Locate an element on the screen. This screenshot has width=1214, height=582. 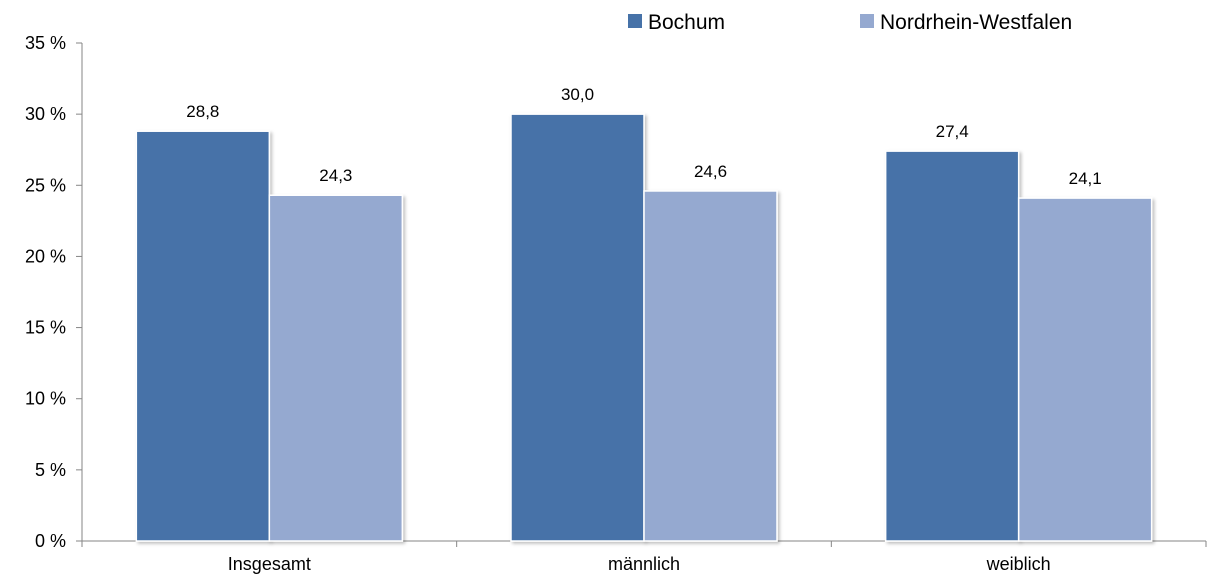
y-tick-label: 0 % is located at coordinates (50, 541).